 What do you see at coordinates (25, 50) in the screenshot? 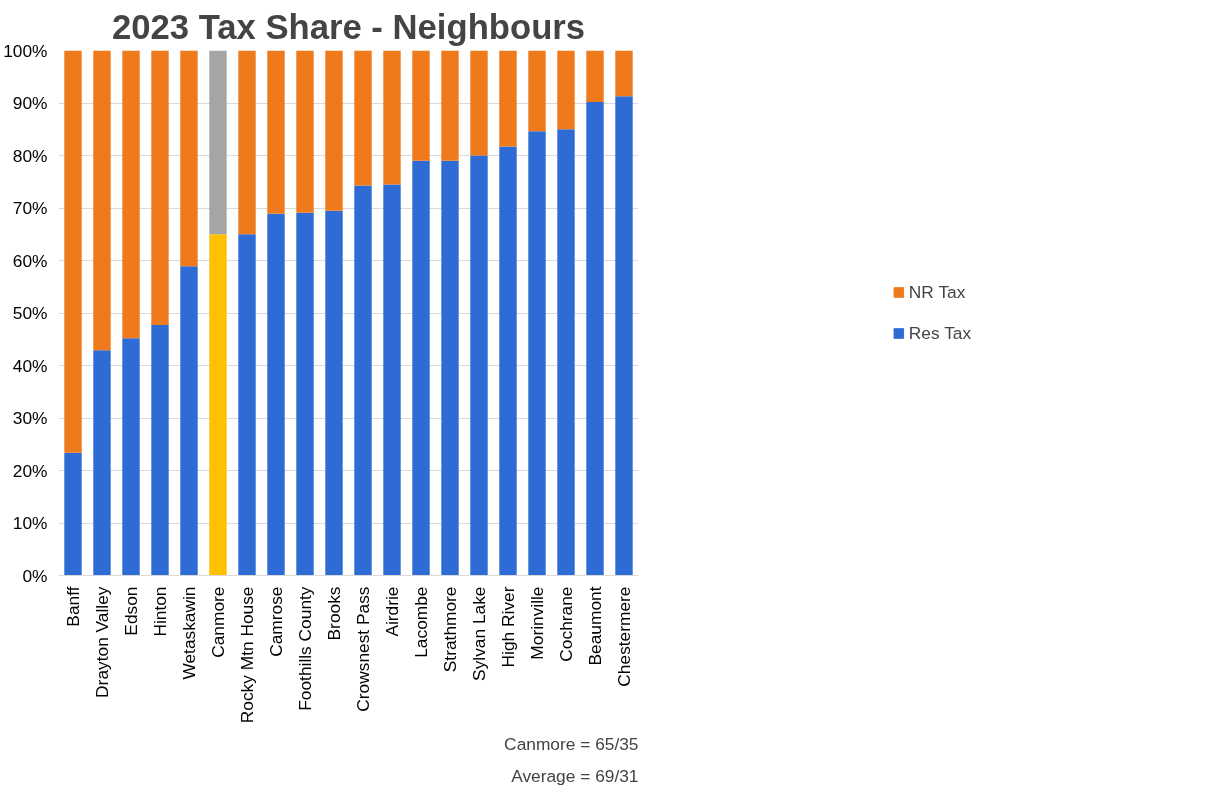
I see `y-tick-label: 100%` at bounding box center [25, 50].